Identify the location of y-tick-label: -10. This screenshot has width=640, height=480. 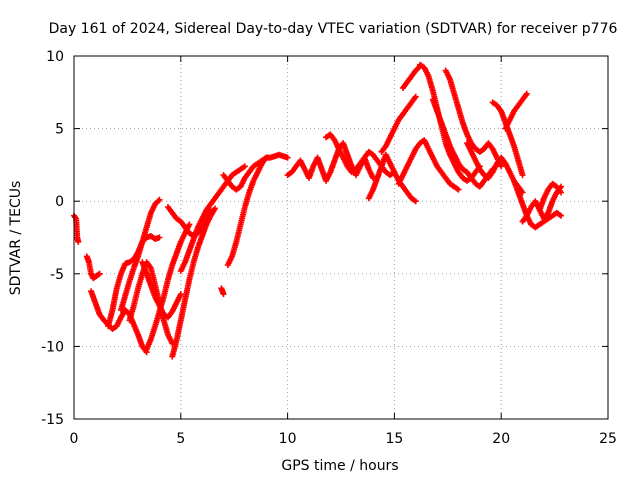
(52, 347).